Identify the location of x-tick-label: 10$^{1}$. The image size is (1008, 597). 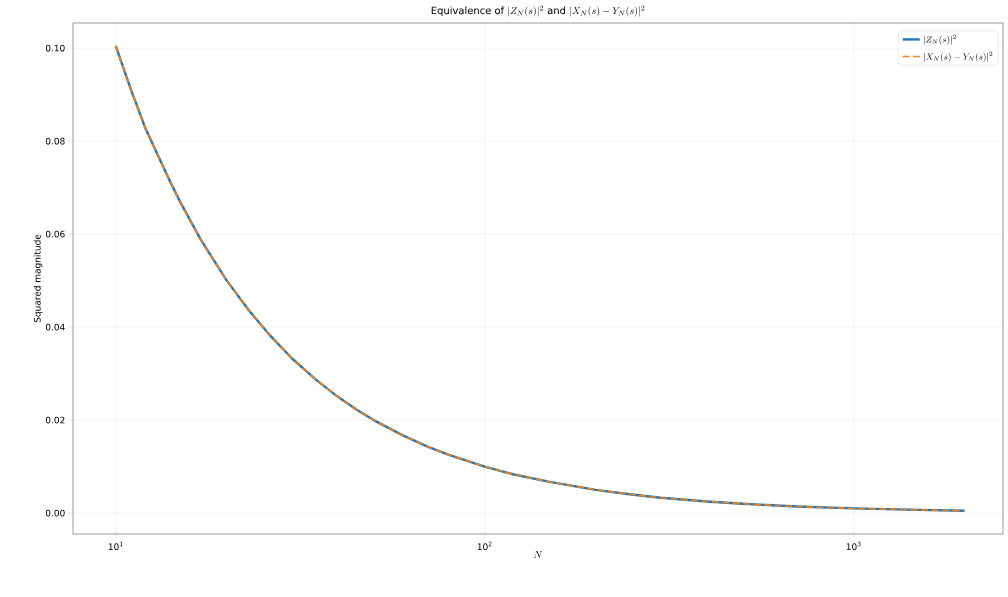
(115, 546).